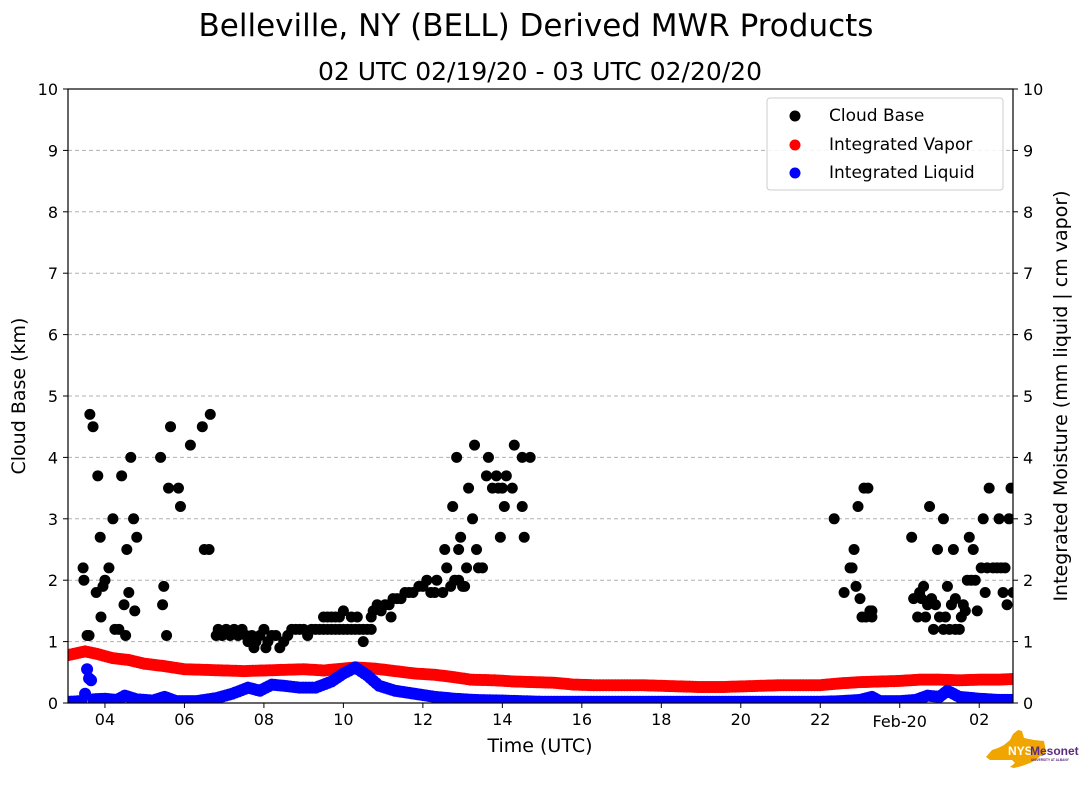 This screenshot has height=804, width=1089. Describe the element at coordinates (53, 580) in the screenshot. I see `y-tick-label-left: 2` at that location.